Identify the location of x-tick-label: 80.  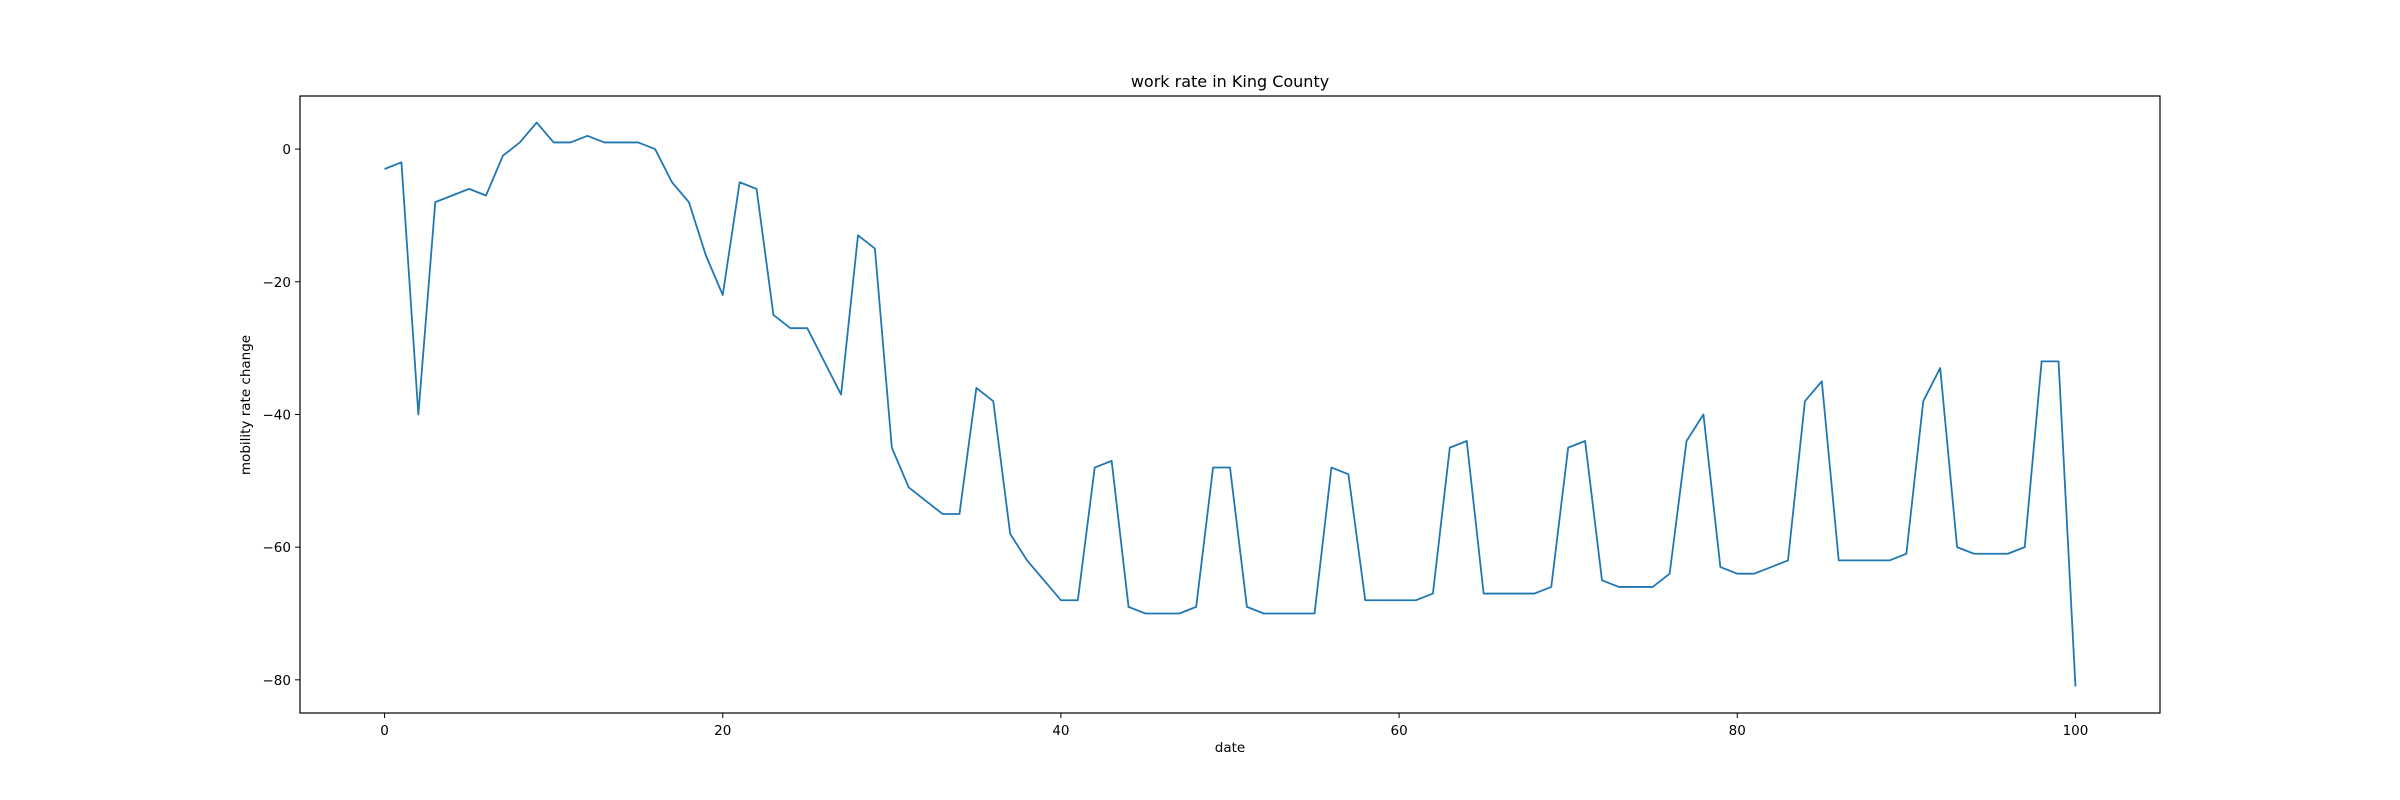
(1737, 731).